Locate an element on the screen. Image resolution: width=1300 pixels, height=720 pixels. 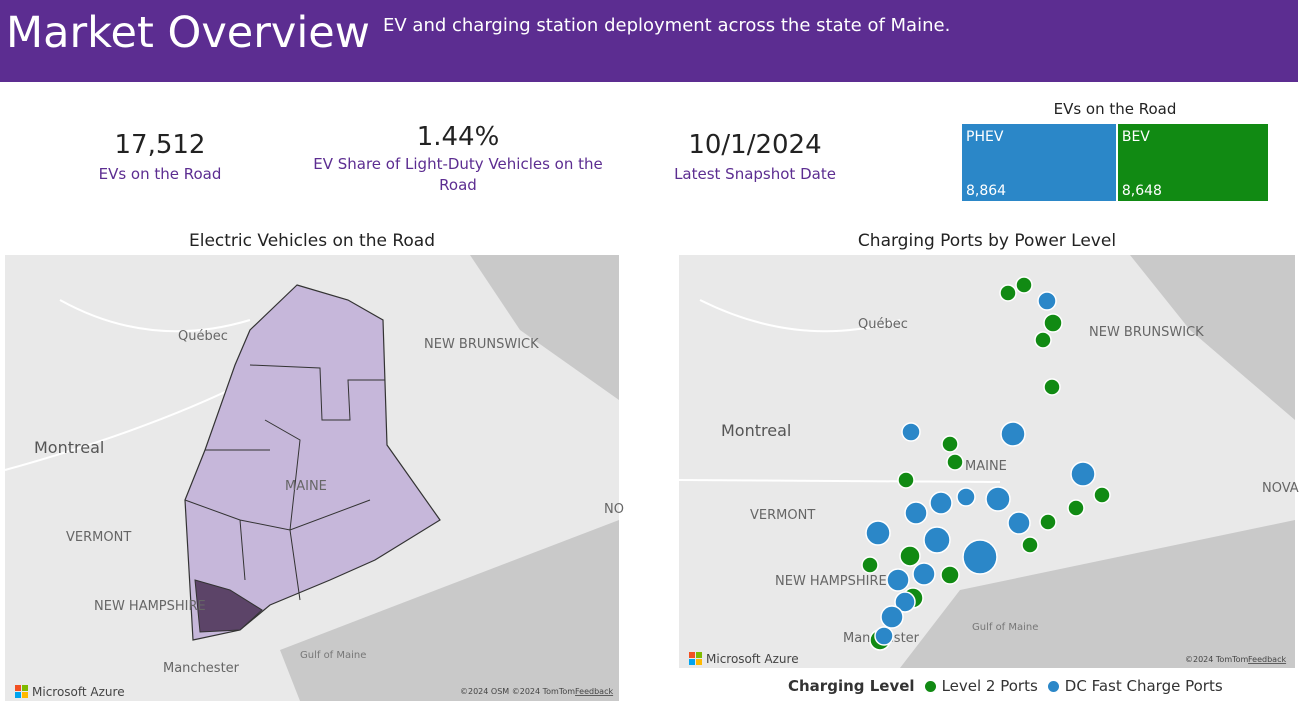
legend-title: Charging Level is located at coordinates (851, 686).